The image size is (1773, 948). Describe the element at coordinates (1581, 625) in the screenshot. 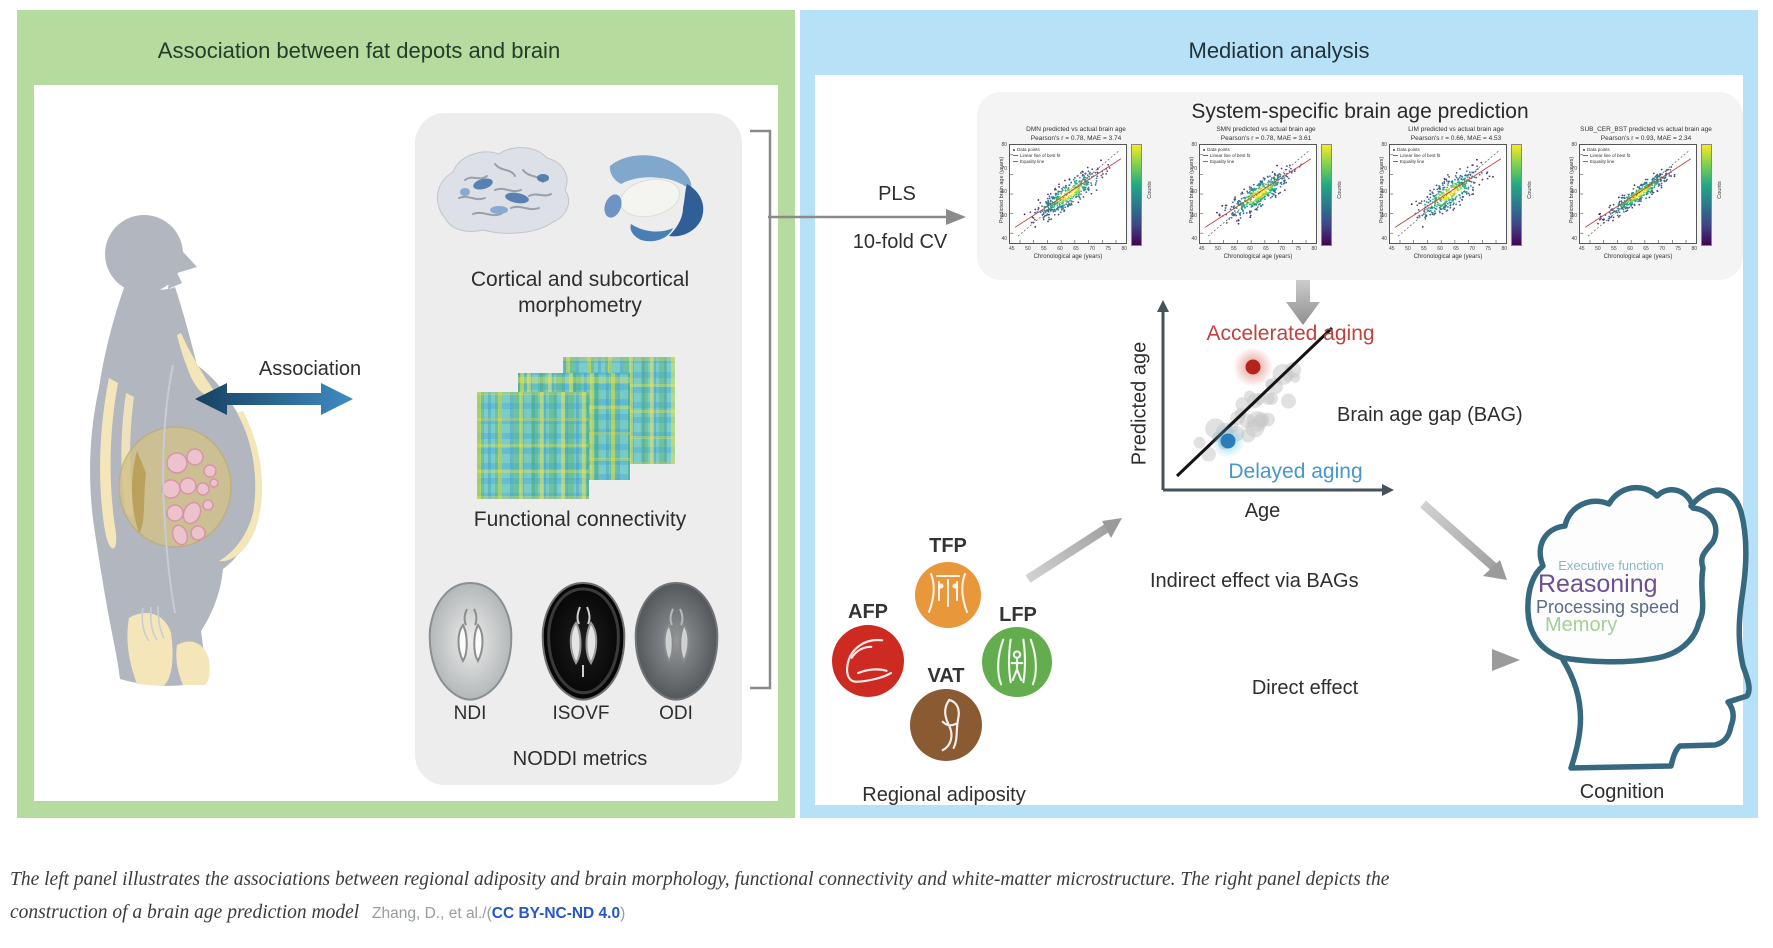

I see `cognition-domain-memory: Memory` at that location.